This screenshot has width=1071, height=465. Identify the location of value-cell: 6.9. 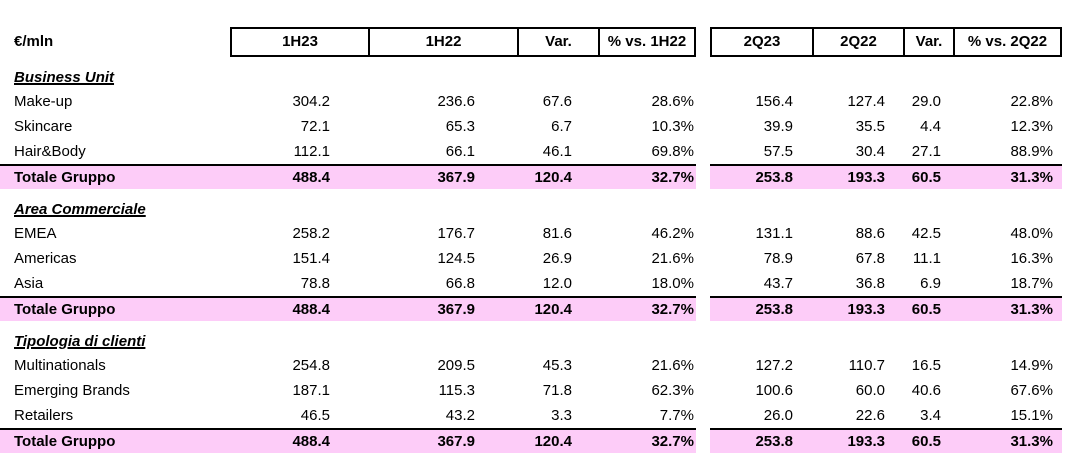
(930, 283).